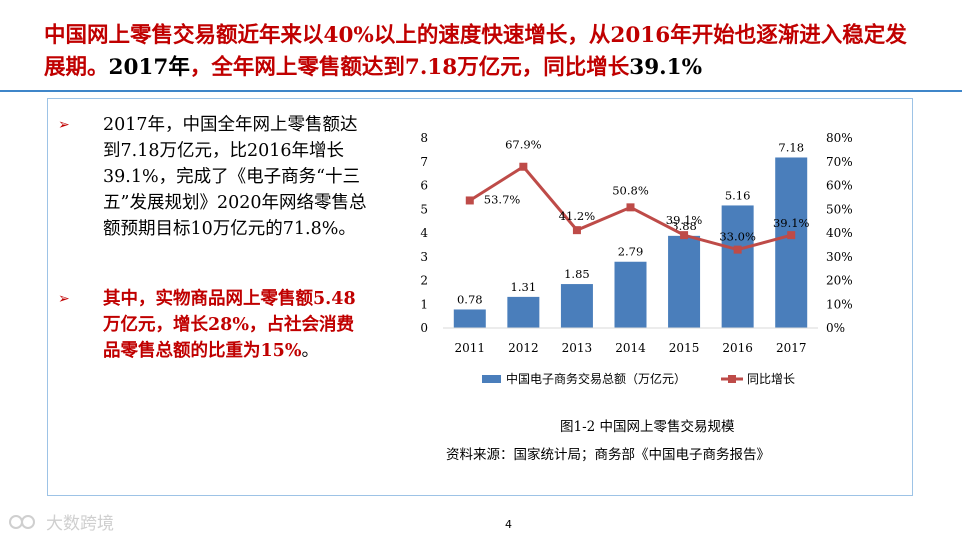 The width and height of the screenshot is (962, 541). I want to click on y-left-tick-label: 1, so click(424, 304).